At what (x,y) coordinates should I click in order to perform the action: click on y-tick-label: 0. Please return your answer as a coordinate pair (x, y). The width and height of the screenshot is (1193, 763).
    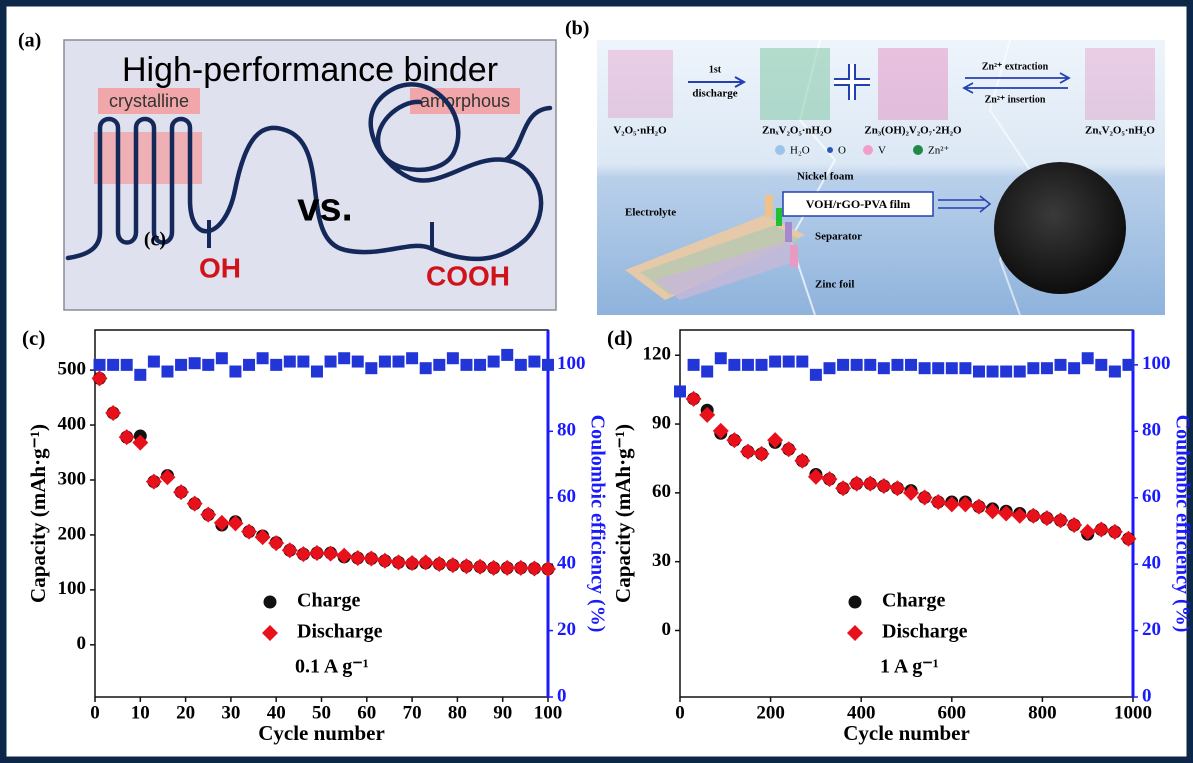
    Looking at the image, I should click on (667, 629).